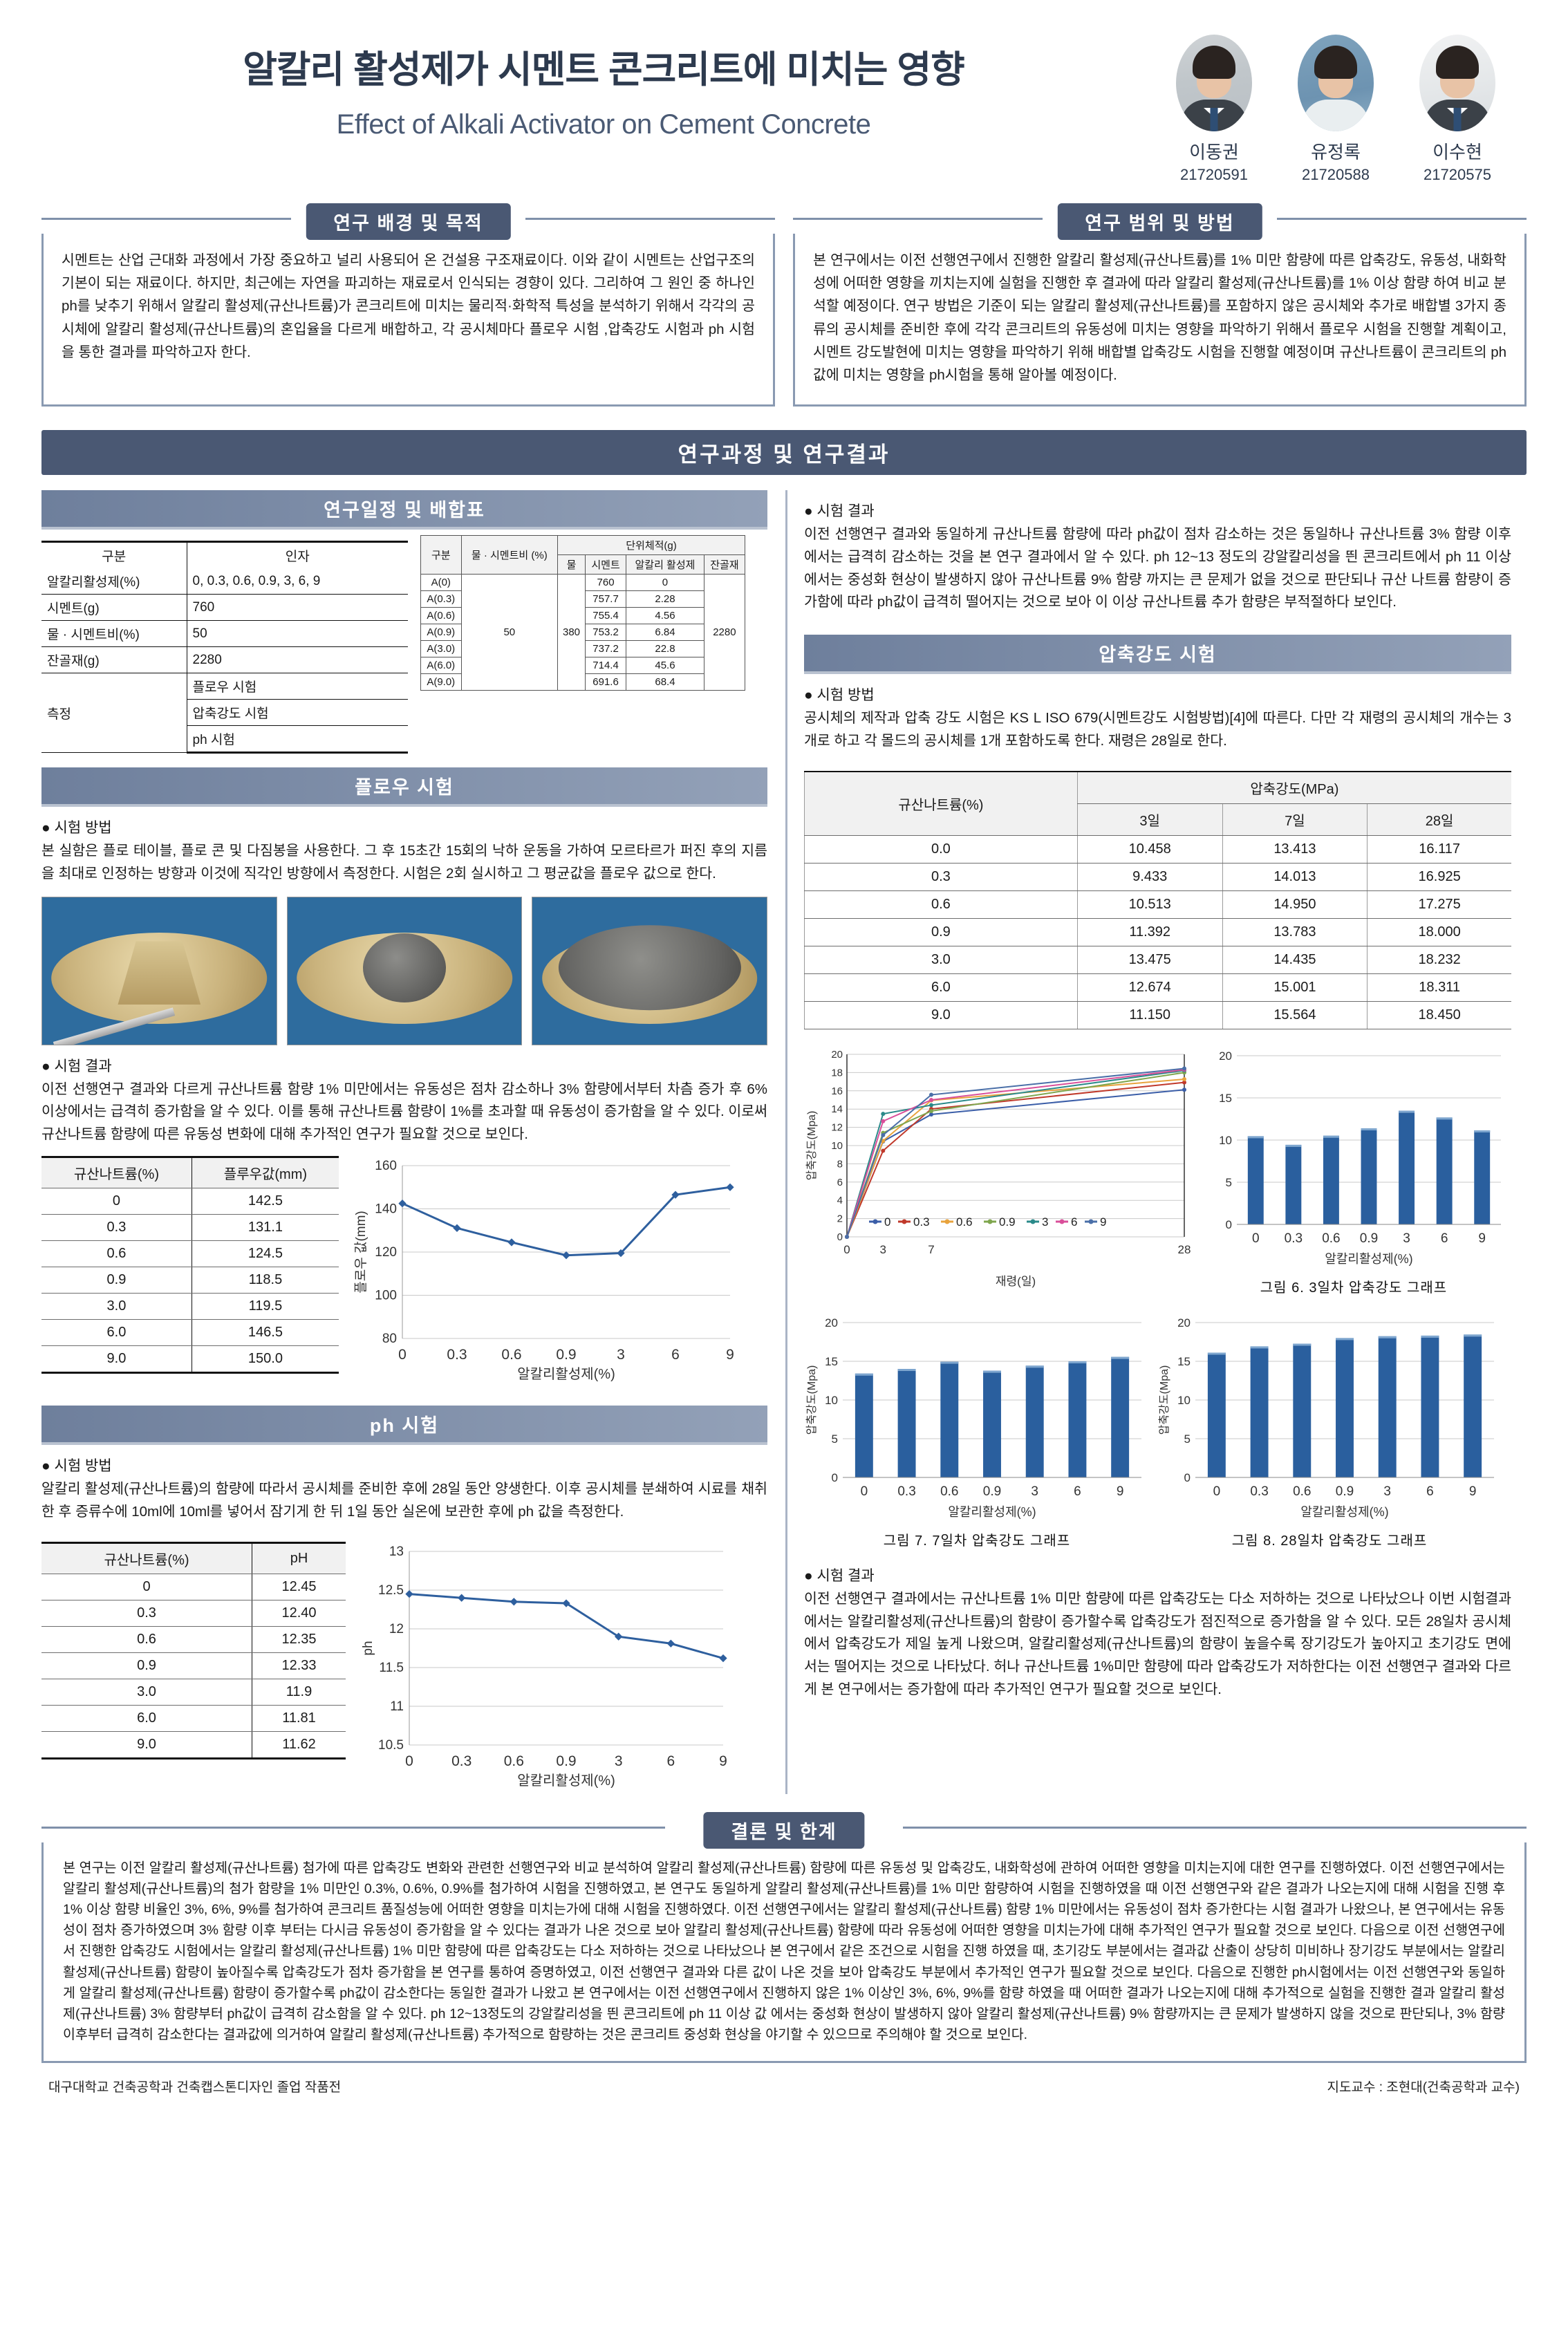 The image size is (1568, 2352). What do you see at coordinates (299, 1745) in the screenshot?
I see `ph-val: 11.62` at bounding box center [299, 1745].